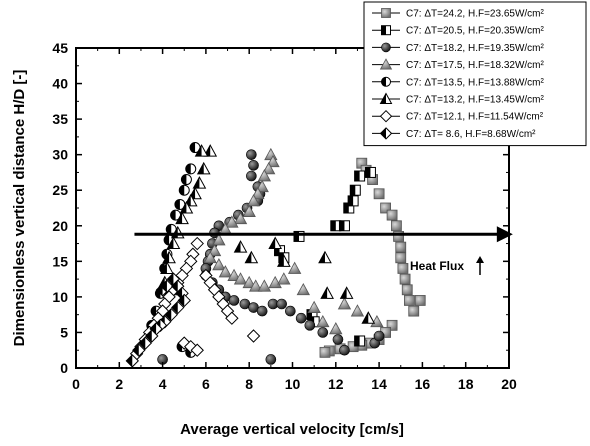  What do you see at coordinates (475, 48) in the screenshot?
I see `legend-label: C7: ΔT=18.2, H.F=19.35W/cm²` at bounding box center [475, 48].